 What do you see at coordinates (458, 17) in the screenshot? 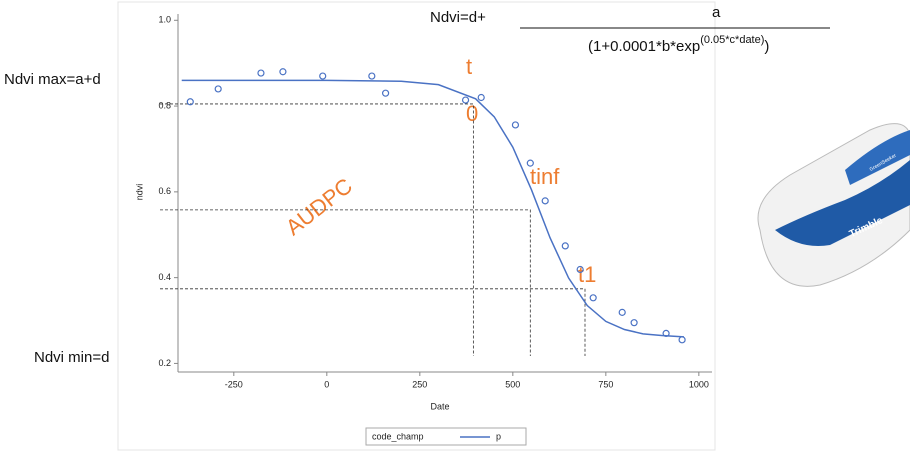
I see `formula-left: Ndvi=d+` at bounding box center [458, 17].